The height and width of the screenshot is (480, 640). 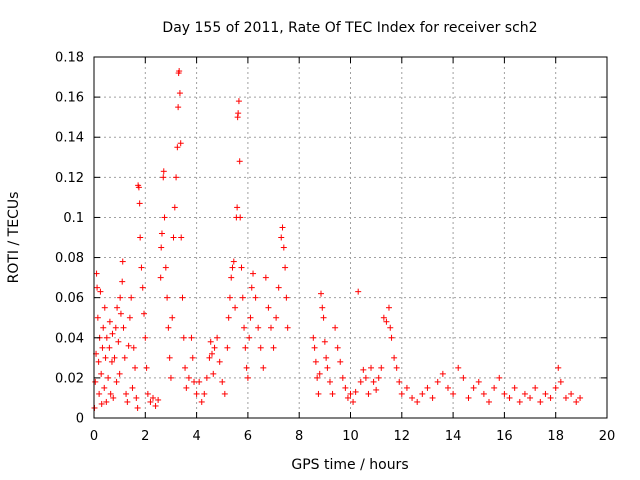 I want to click on x-tick-label: 20, so click(x=607, y=436).